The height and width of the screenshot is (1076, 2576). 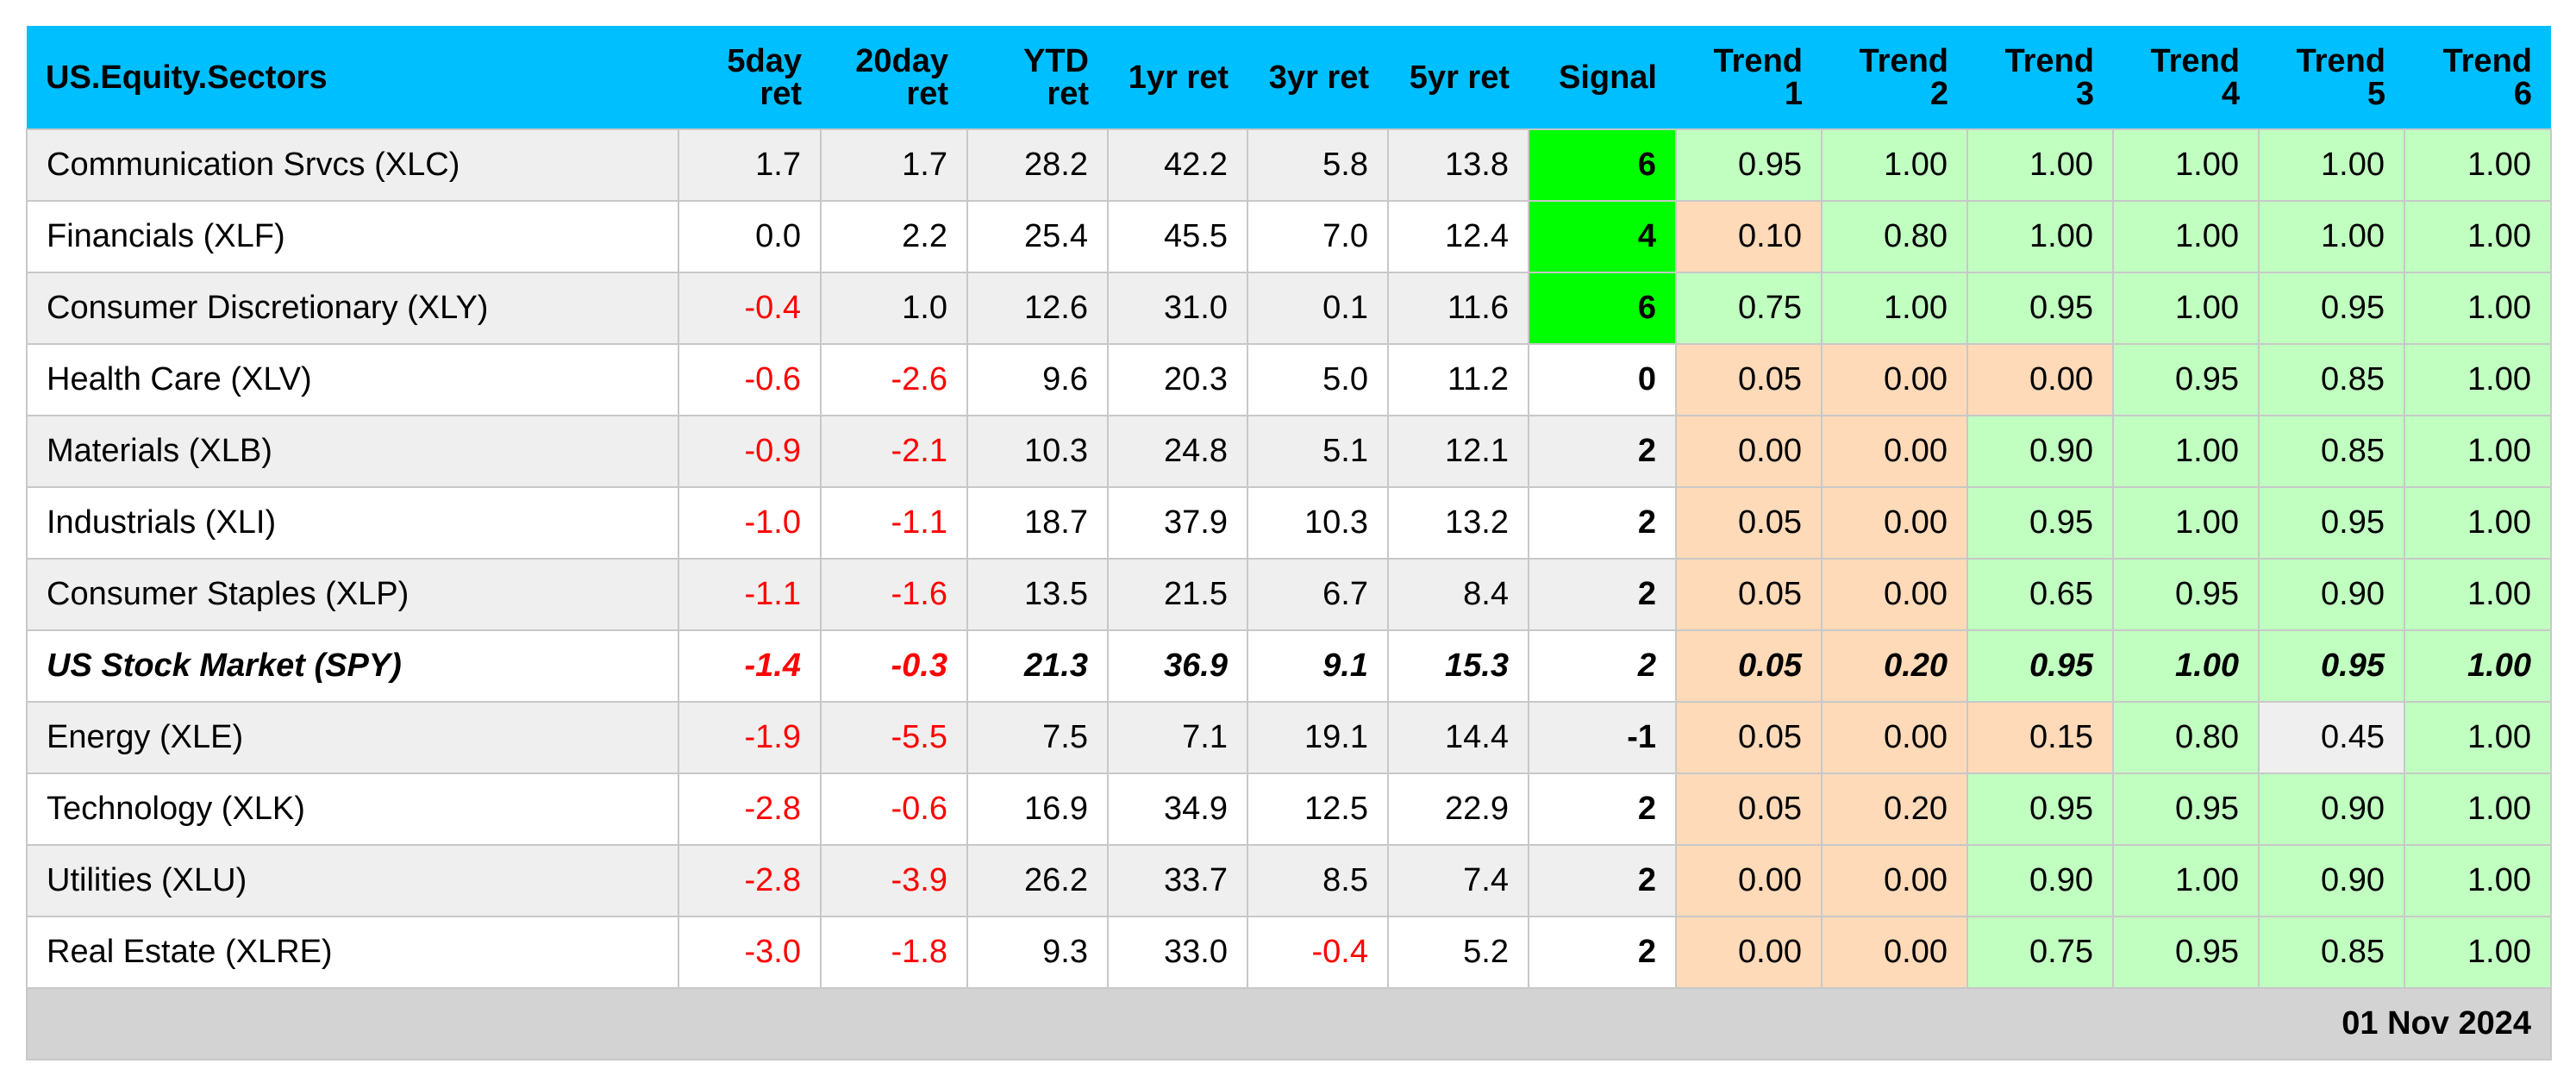 I want to click on column-header-label: ret, so click(x=781, y=93).